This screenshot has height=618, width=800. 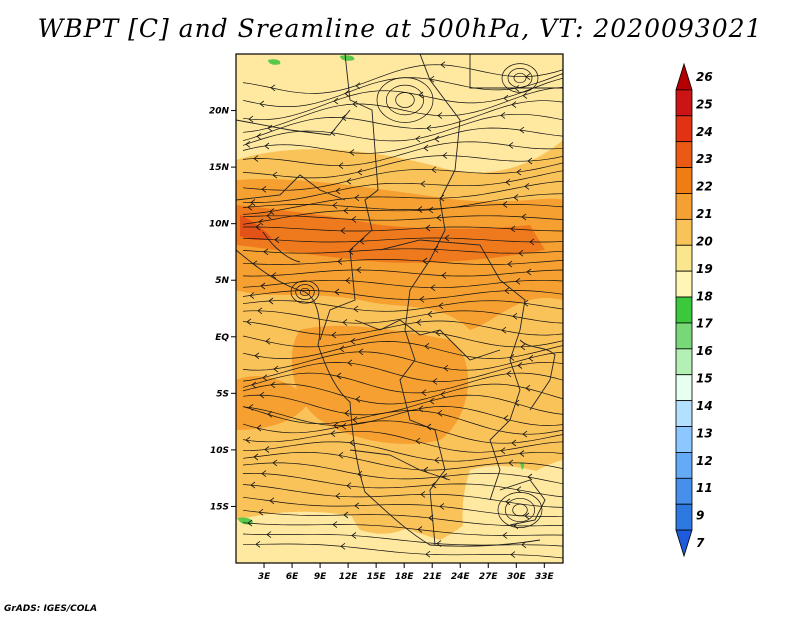 I want to click on lat-tick-label: 15S, so click(x=219, y=507).